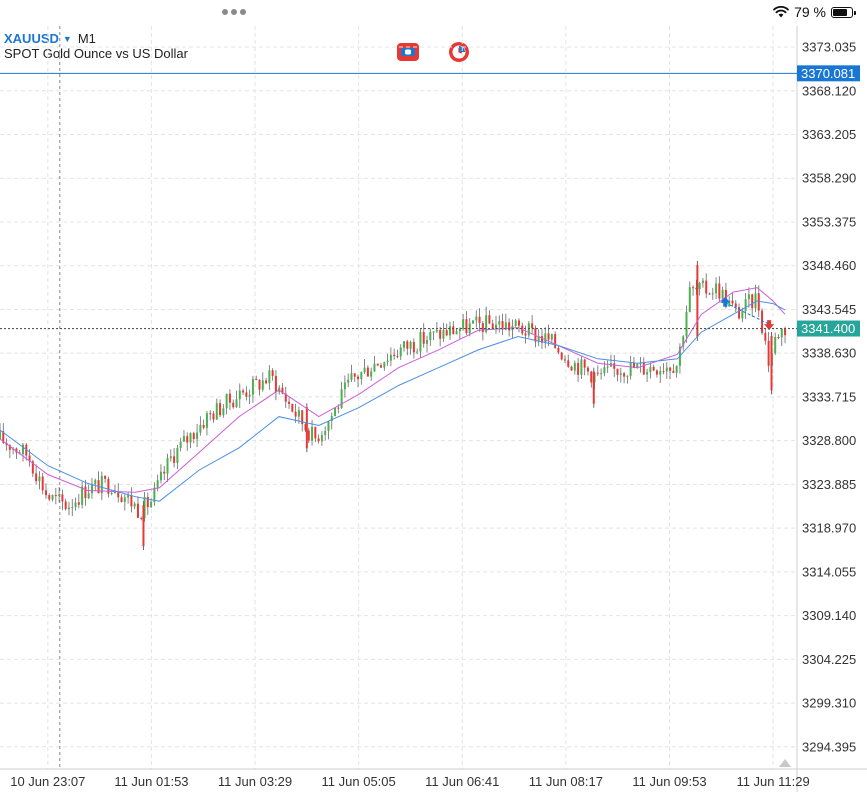  Describe the element at coordinates (829, 134) in the screenshot. I see `y-tick-label: 3363.205` at that location.